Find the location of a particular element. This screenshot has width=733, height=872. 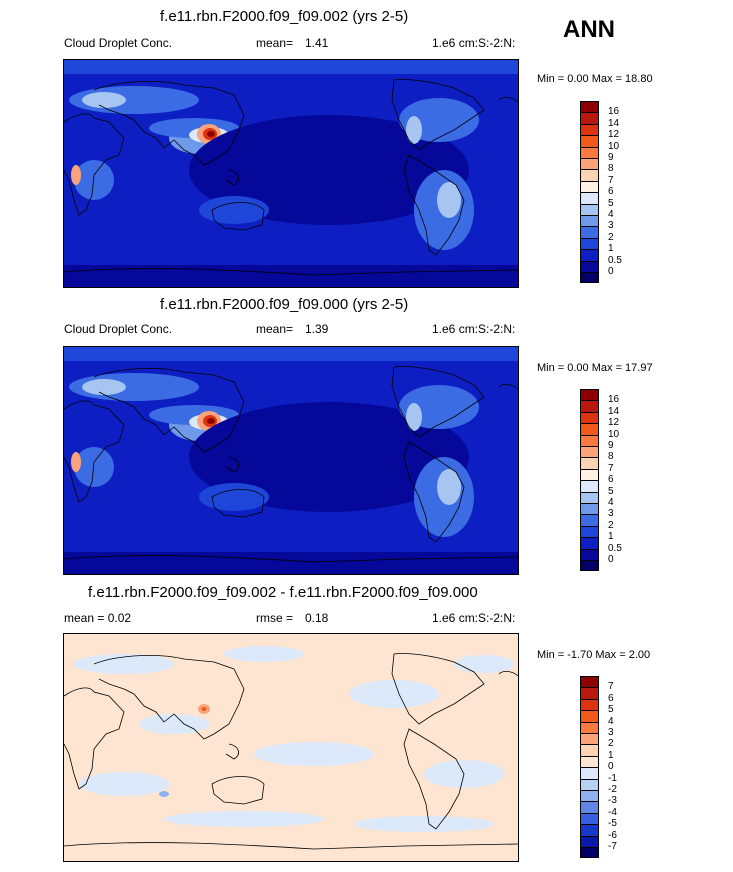

panel-2-mean-value: 1.39 is located at coordinates (317, 329).